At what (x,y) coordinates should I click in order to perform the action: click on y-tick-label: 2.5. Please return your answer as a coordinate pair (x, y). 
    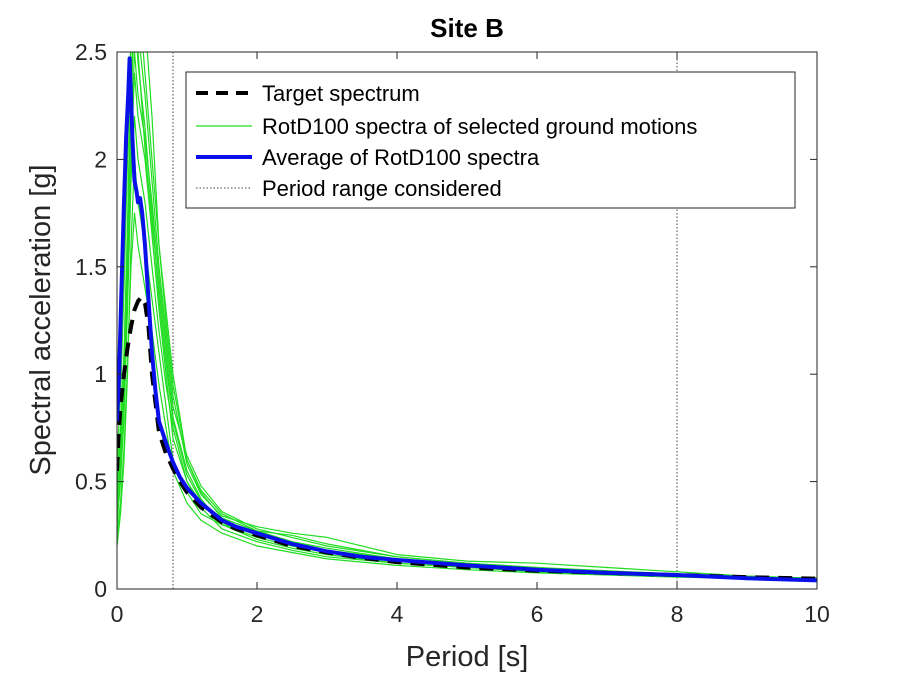
    Looking at the image, I should click on (91, 52).